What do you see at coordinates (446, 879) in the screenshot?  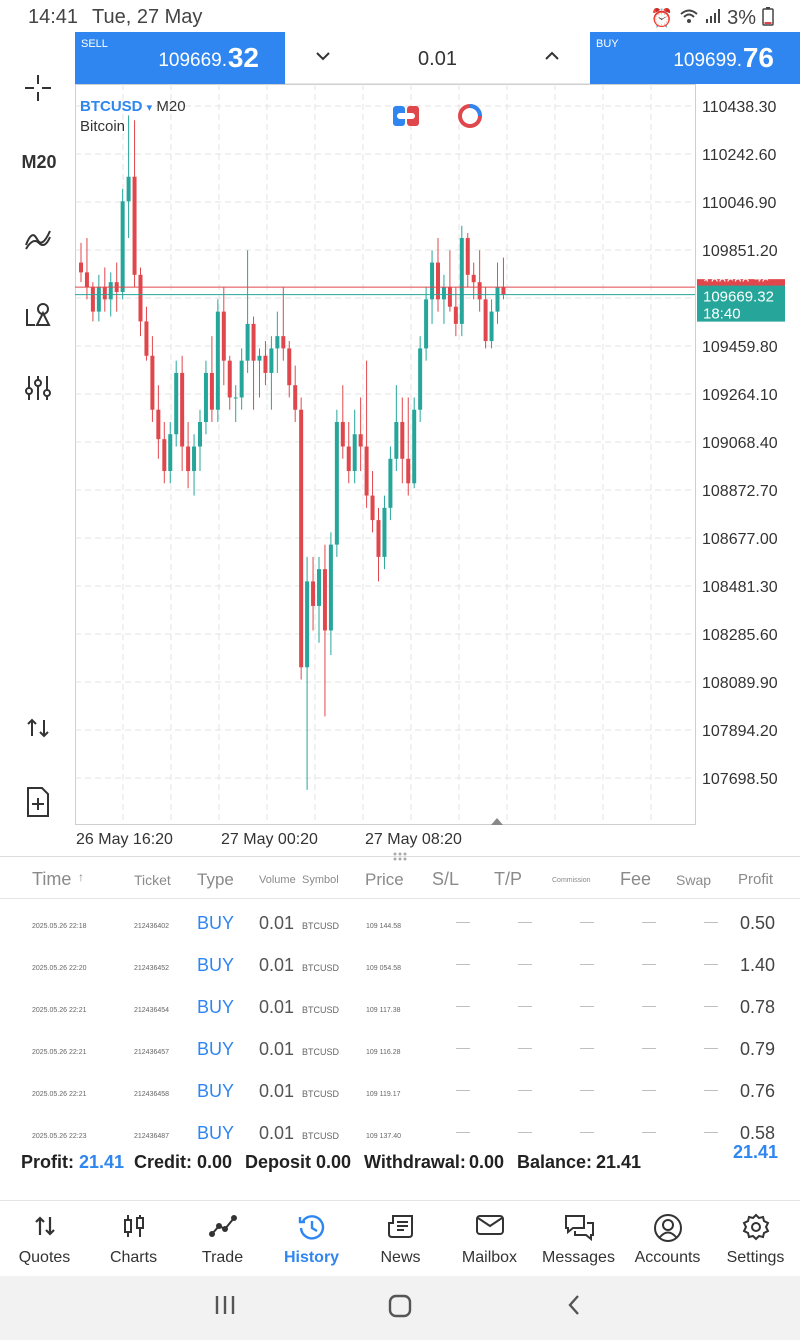 I see `col-sl: S/L` at bounding box center [446, 879].